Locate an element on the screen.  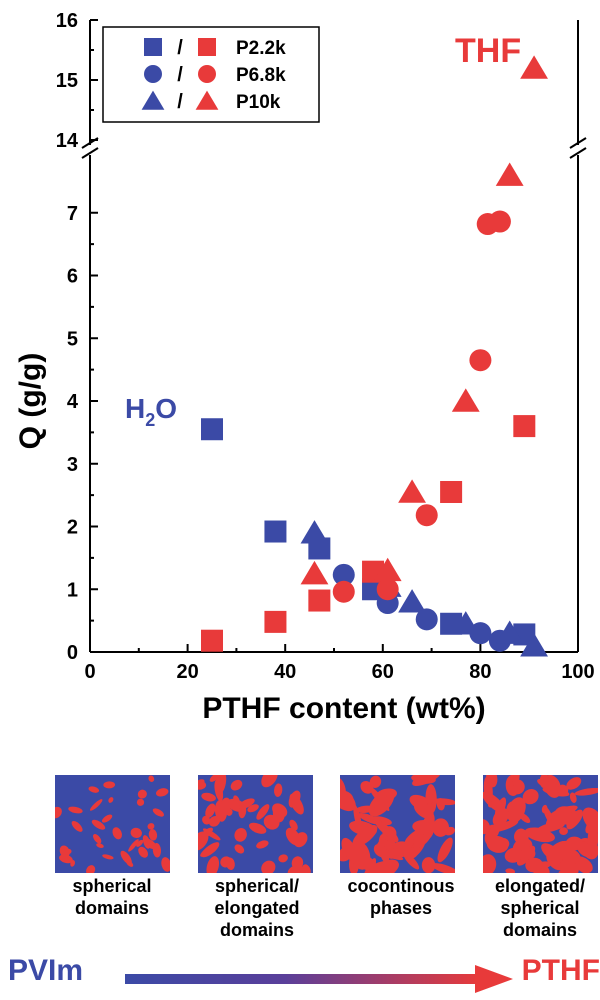
x-tick-label: 60 is located at coordinates (383, 672).